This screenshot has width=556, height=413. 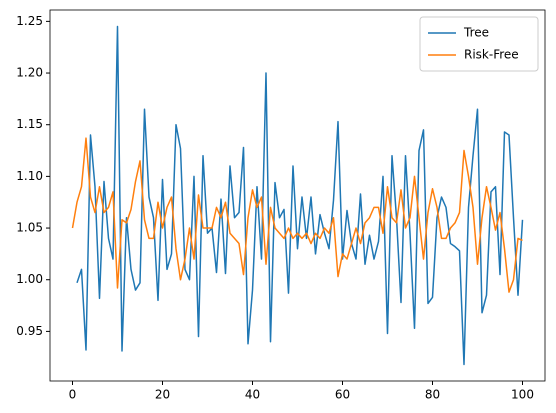 I want to click on x-tick-label: 40, so click(x=252, y=395).